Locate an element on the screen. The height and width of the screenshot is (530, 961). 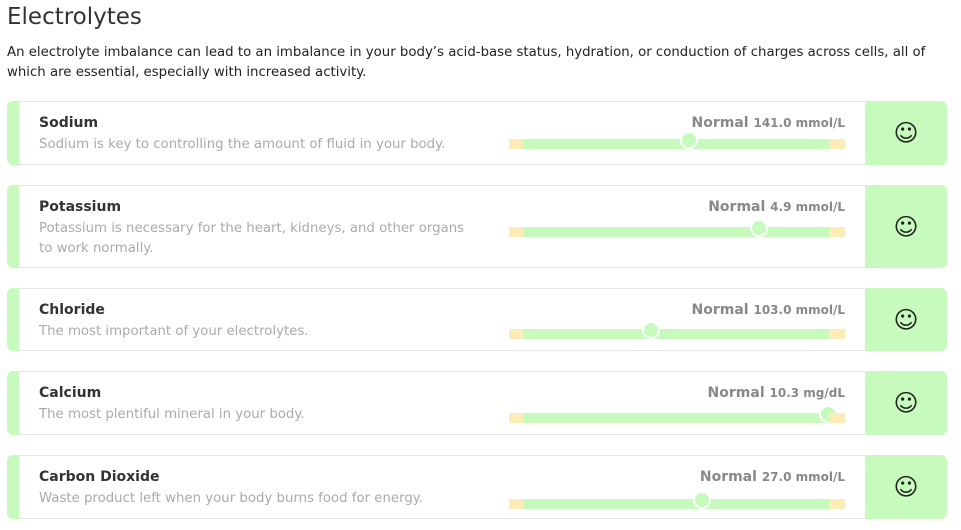
electrolyte-name: Potassium is located at coordinates (80, 207).